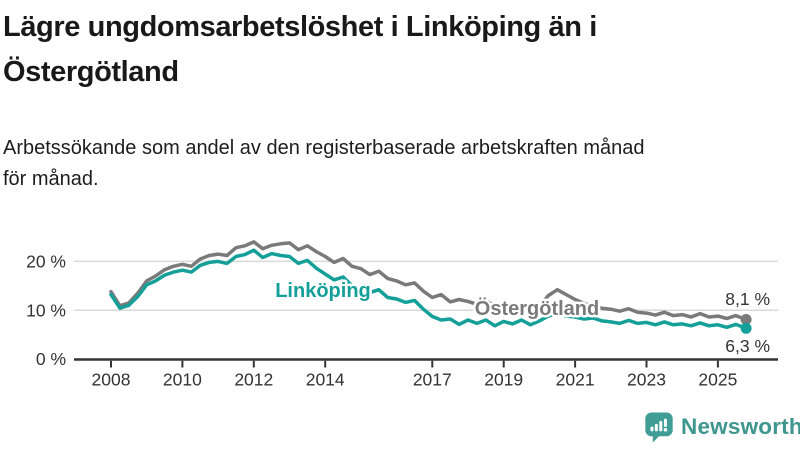 The height and width of the screenshot is (450, 800). What do you see at coordinates (253, 380) in the screenshot?
I see `x-axis-label-2012: 2012` at bounding box center [253, 380].